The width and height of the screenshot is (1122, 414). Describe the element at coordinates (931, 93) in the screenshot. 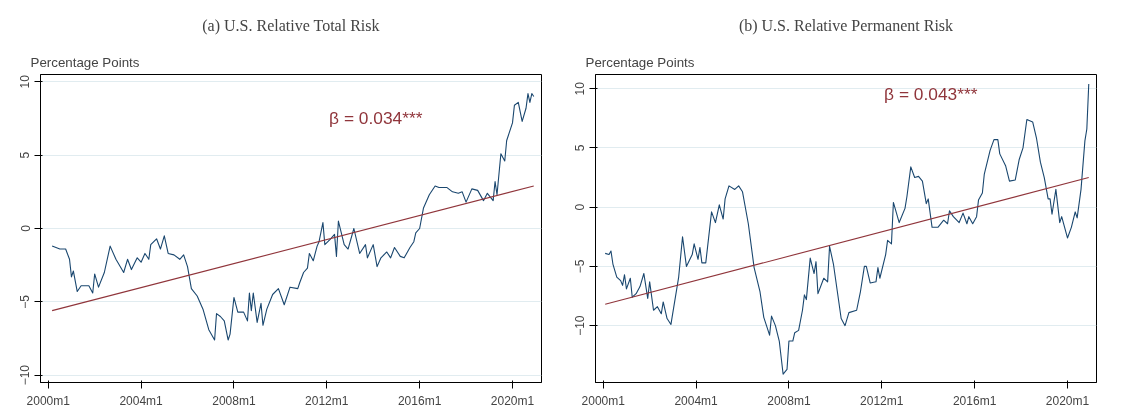

I see `annotation: β = 0.043***` at that location.